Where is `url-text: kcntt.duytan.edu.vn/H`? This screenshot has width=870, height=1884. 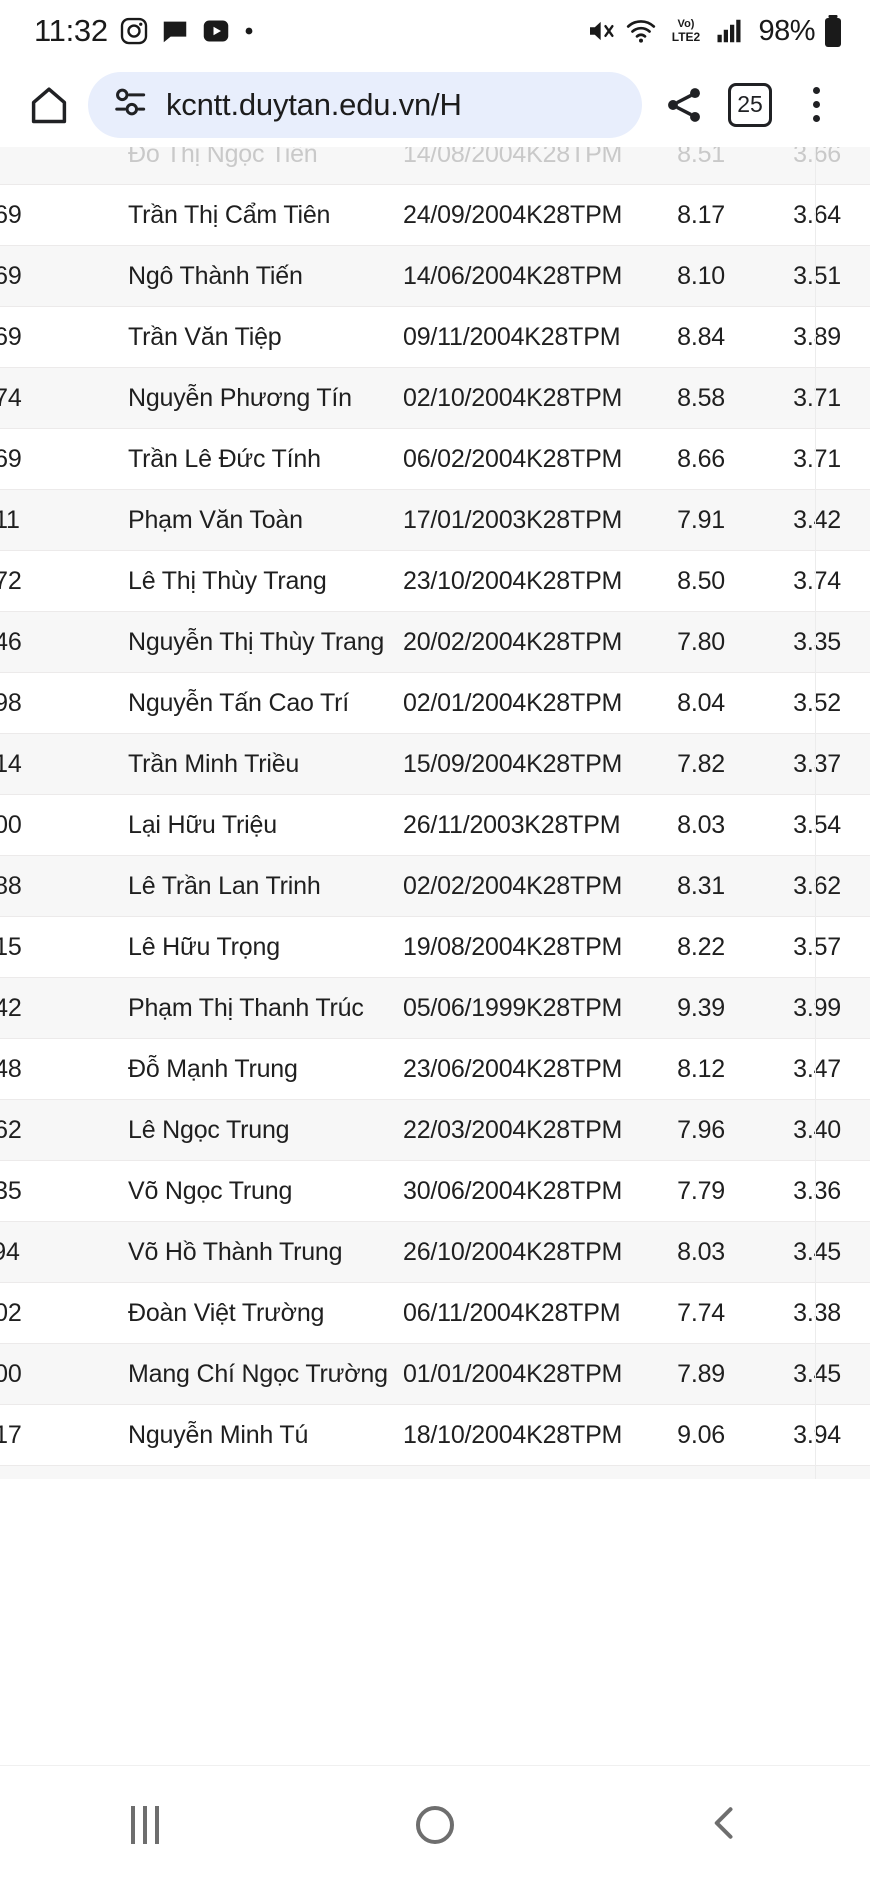
url-text: kcntt.duytan.edu.vn/H is located at coordinates (314, 104).